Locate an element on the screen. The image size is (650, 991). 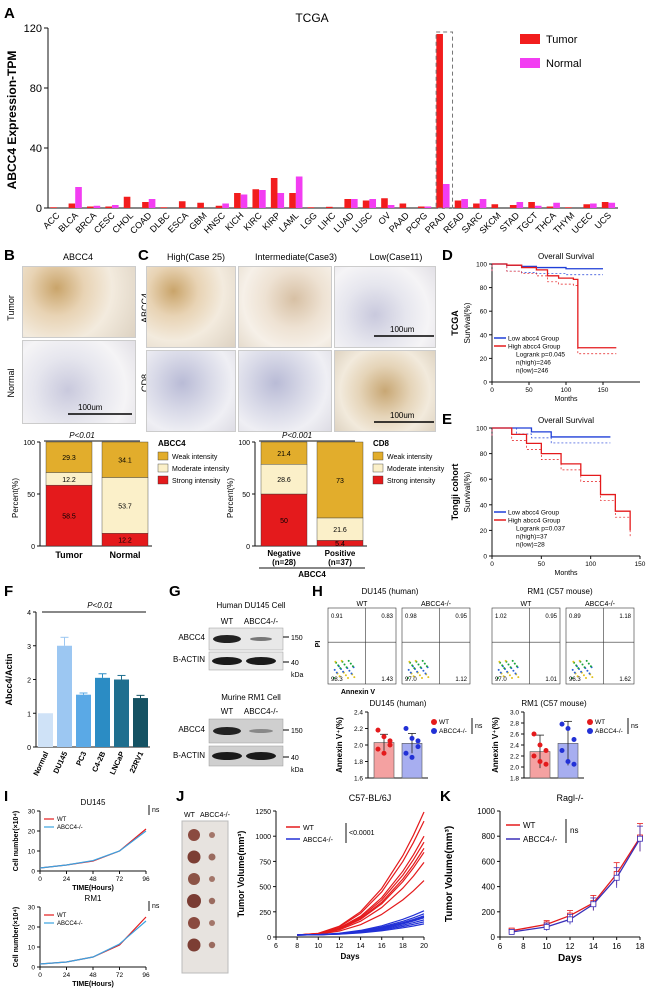
flow-q-ll: 98.3 is located at coordinates (337, 680).